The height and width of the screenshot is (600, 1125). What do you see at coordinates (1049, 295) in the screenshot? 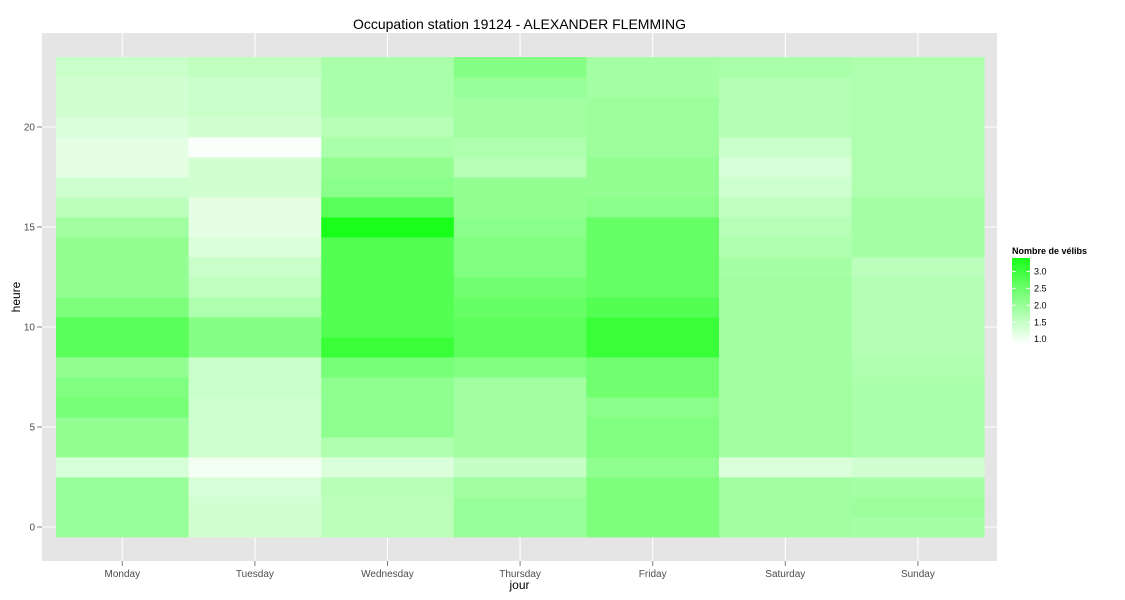
I see `color-legend: Nombre de vélibs 1.0 1.5 2.0 2.5 3.0` at bounding box center [1049, 295].